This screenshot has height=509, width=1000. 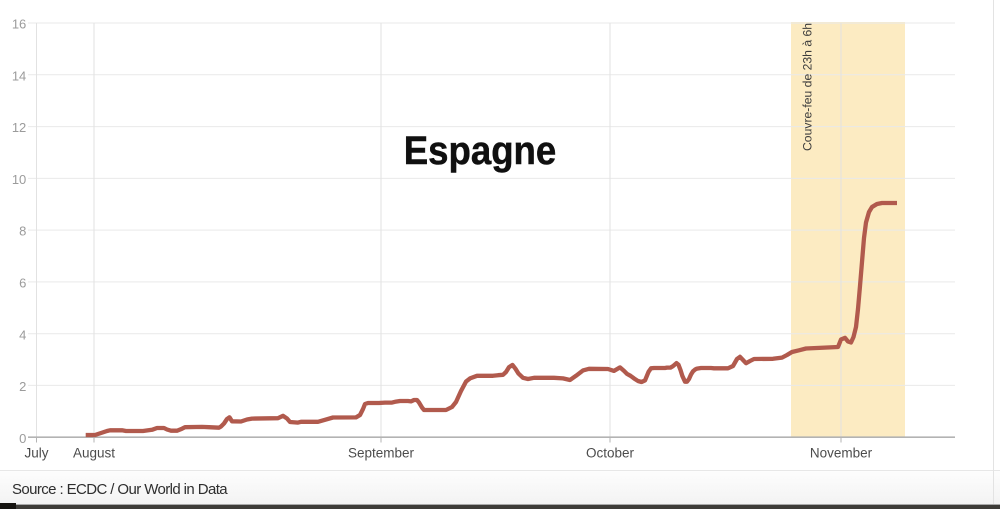 I want to click on svg-text: 8, so click(x=22, y=231).